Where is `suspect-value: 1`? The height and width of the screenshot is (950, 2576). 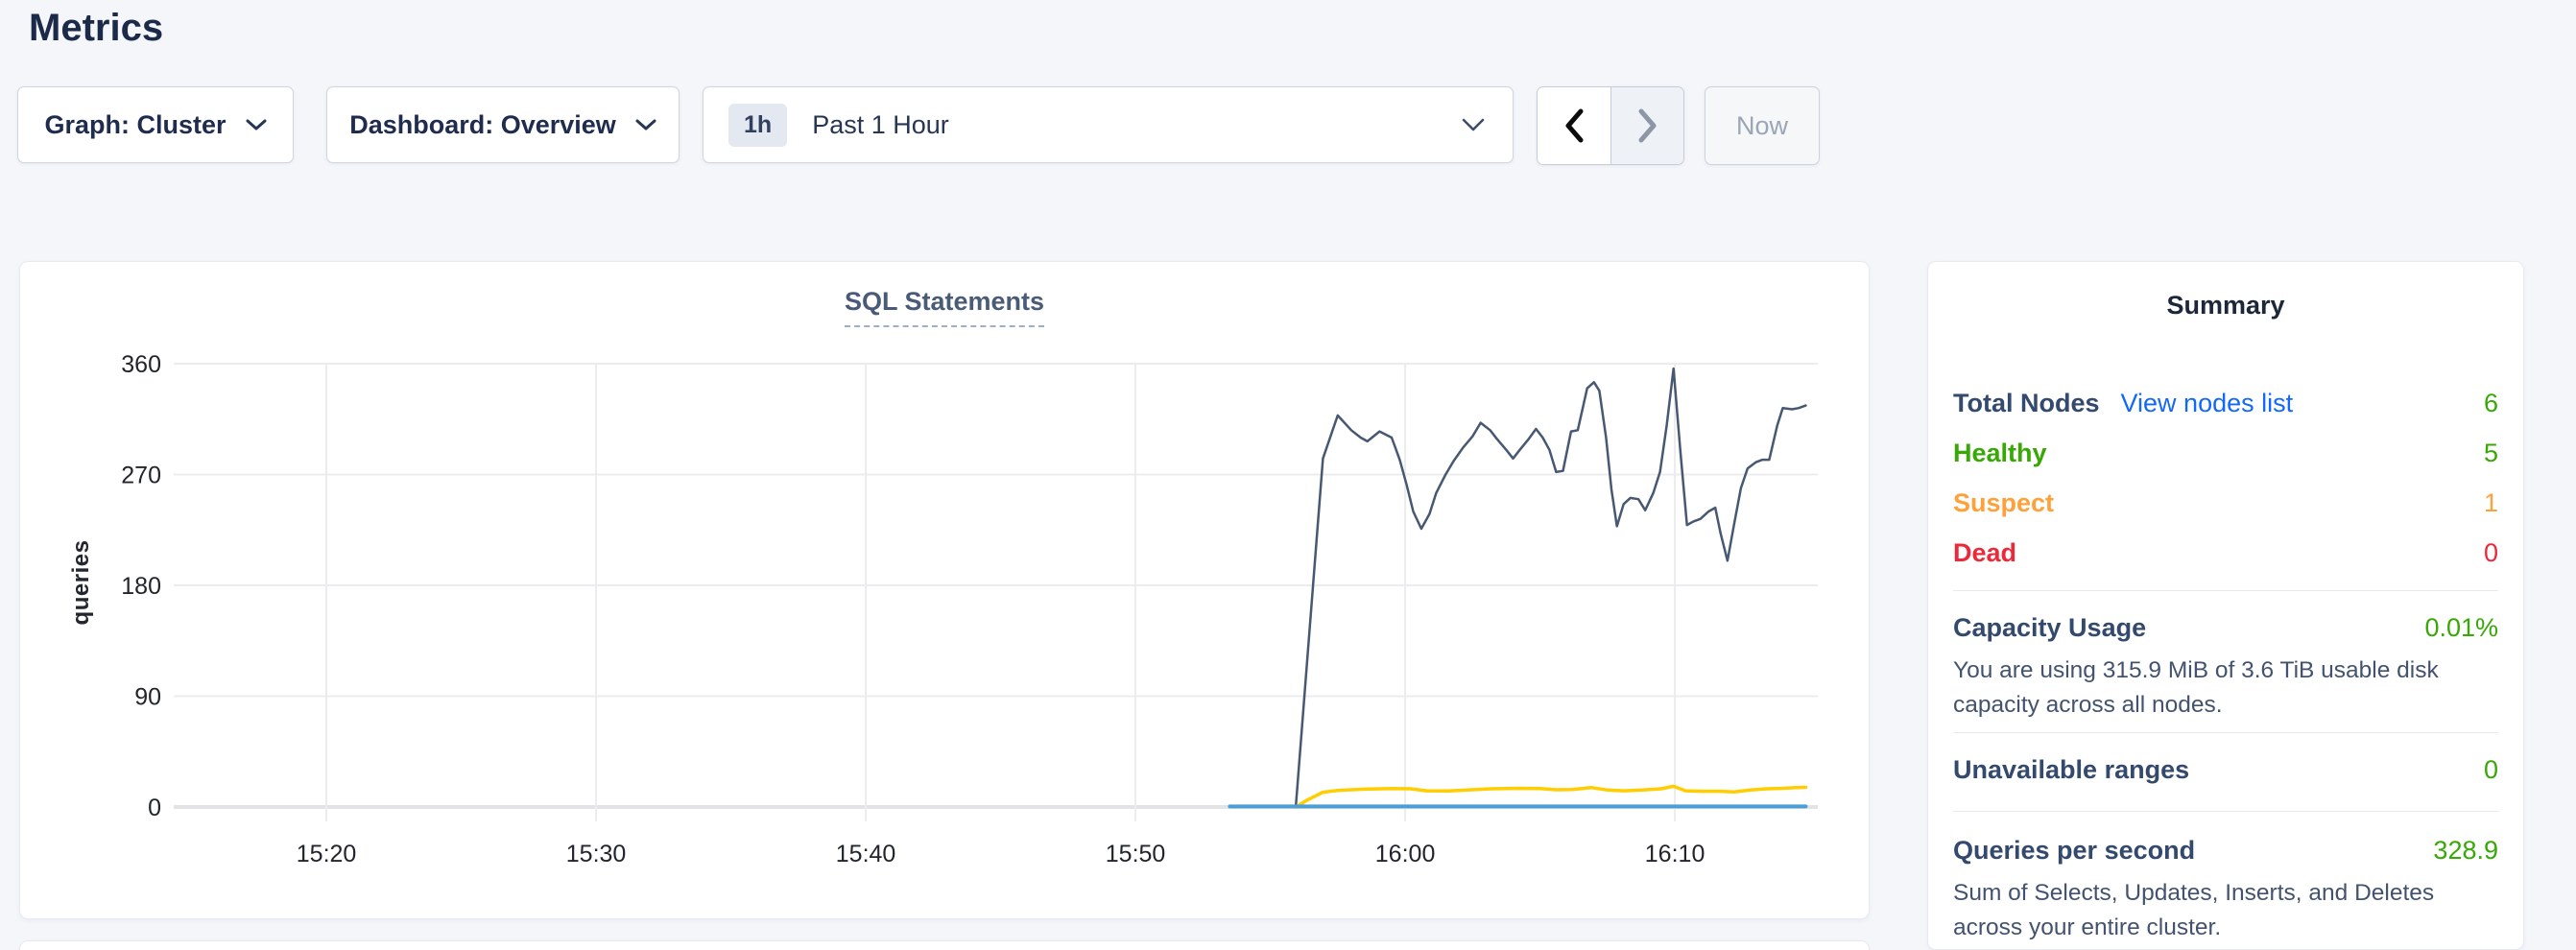
suspect-value: 1 is located at coordinates (2490, 502).